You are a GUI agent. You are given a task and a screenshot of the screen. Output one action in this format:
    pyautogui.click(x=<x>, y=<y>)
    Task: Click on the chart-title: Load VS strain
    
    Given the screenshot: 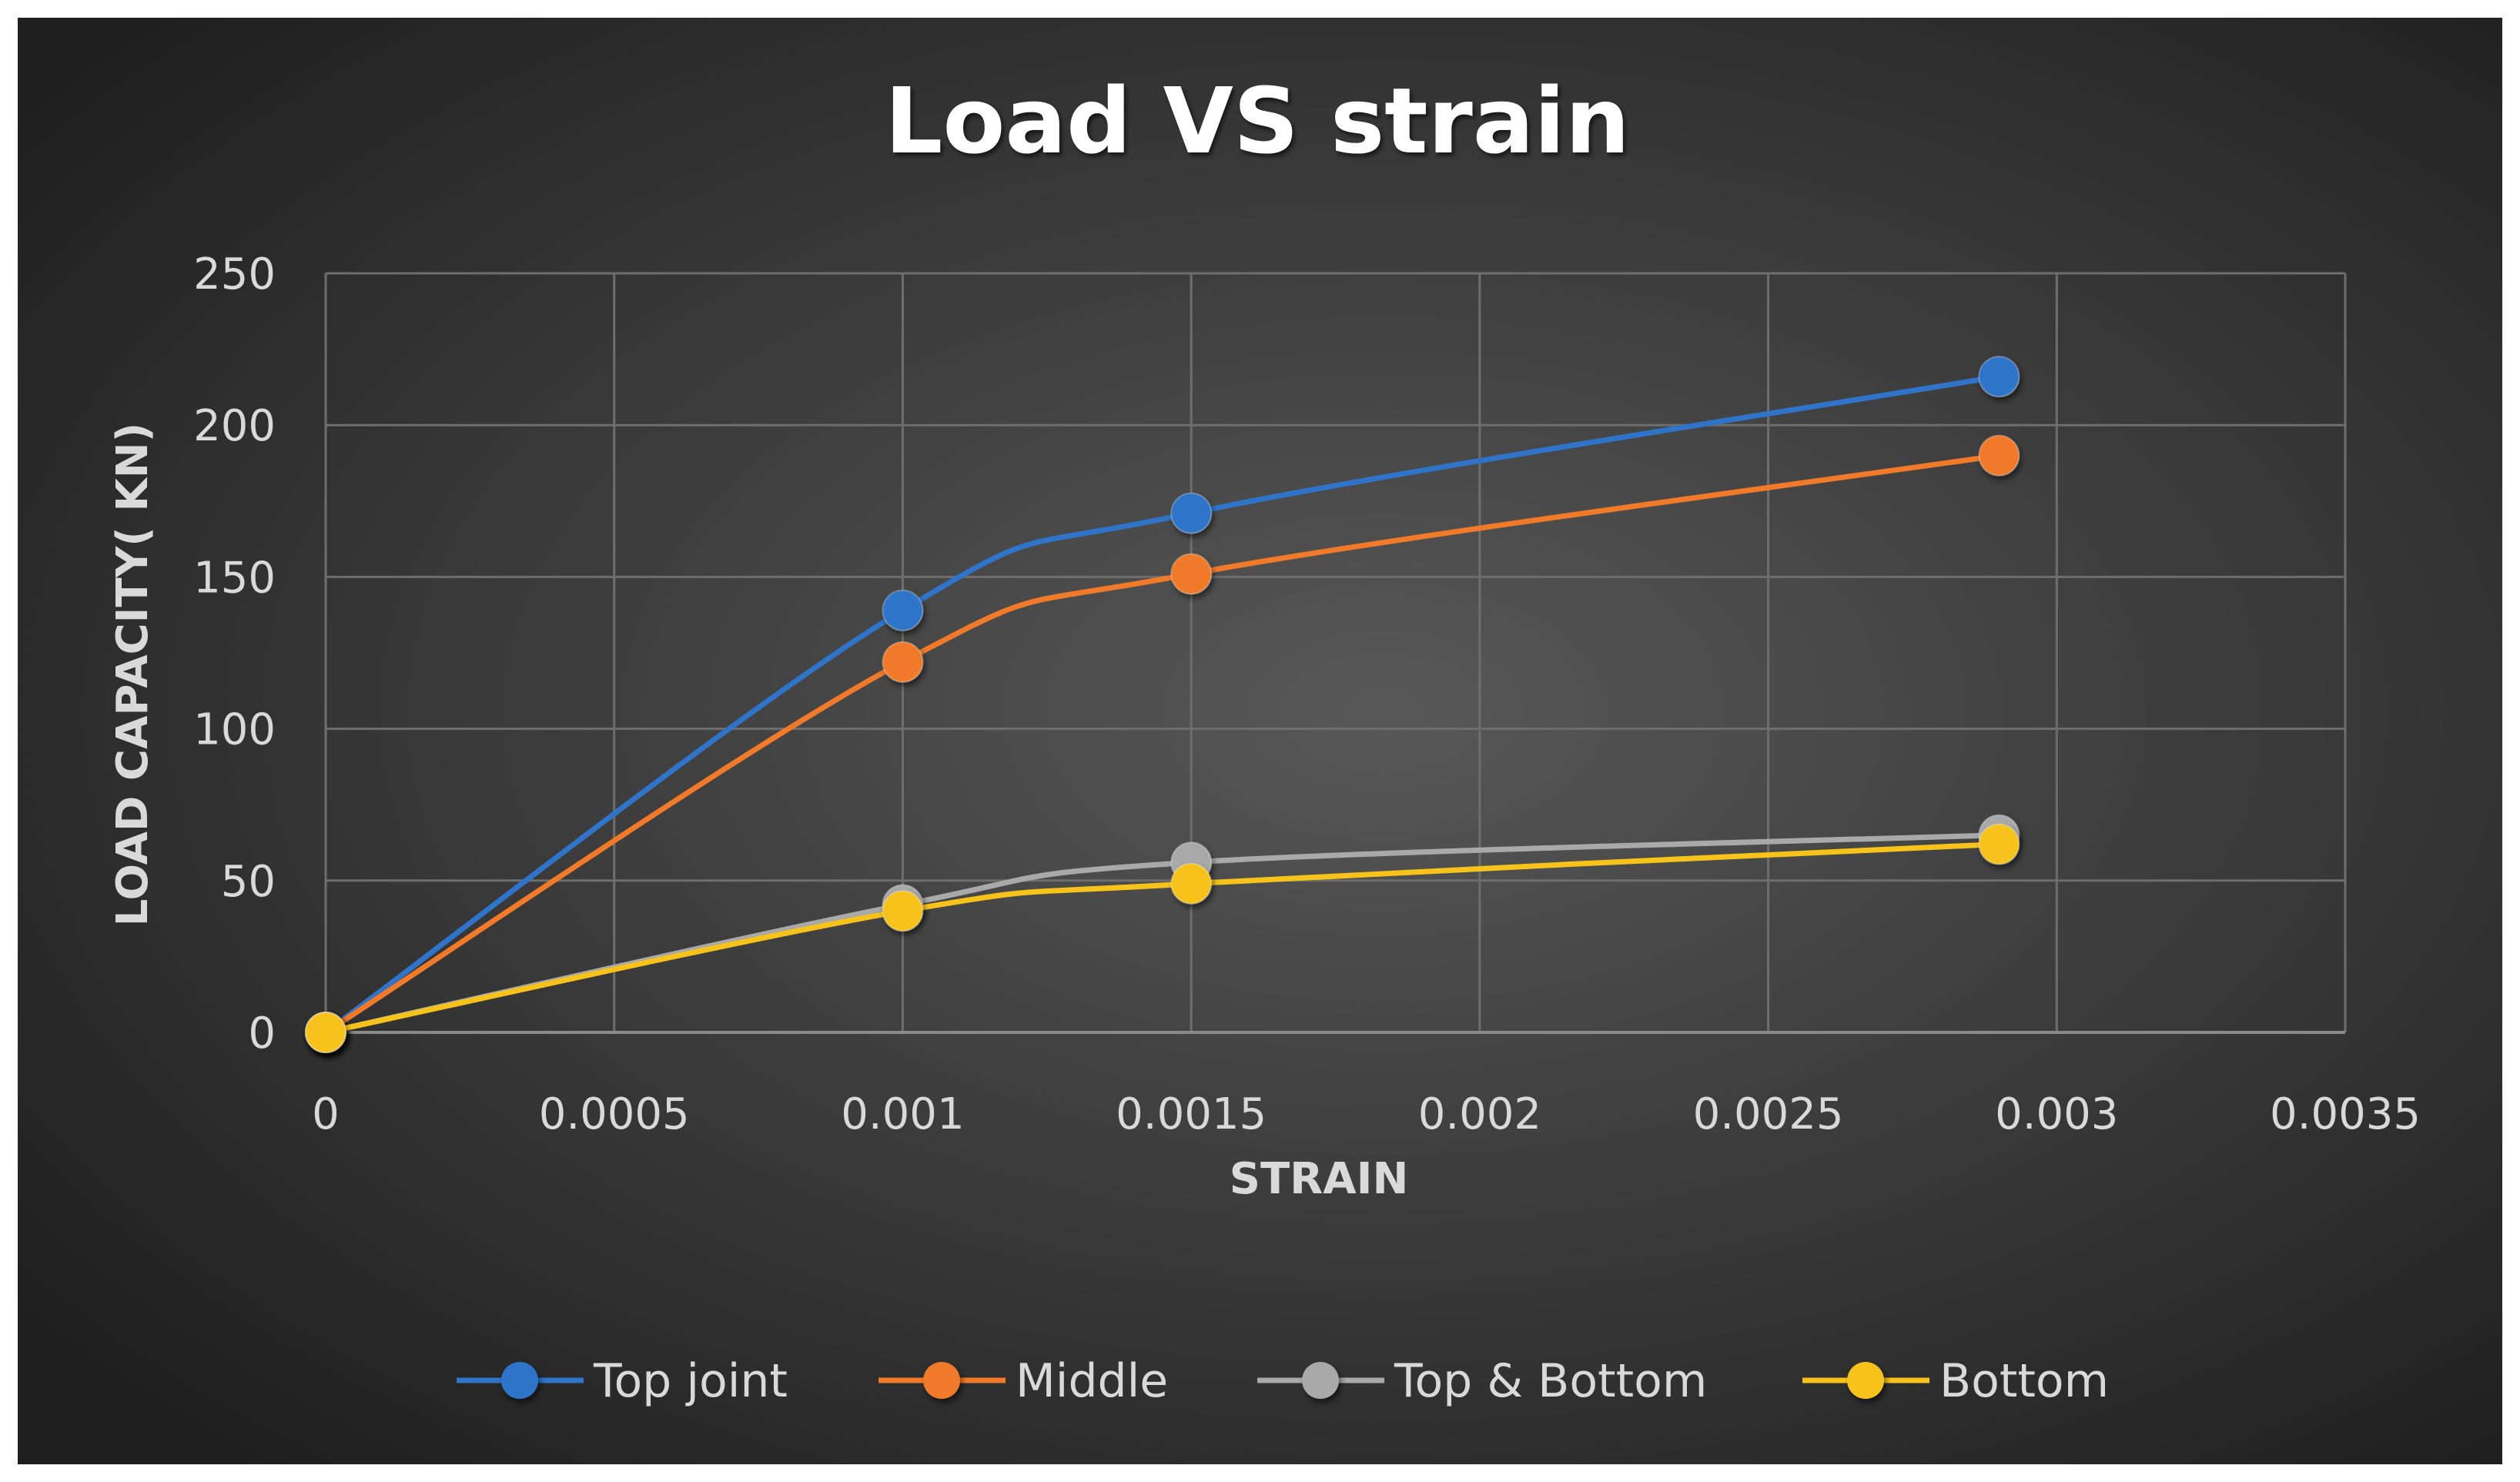 What is the action you would take?
    pyautogui.click(x=1257, y=121)
    